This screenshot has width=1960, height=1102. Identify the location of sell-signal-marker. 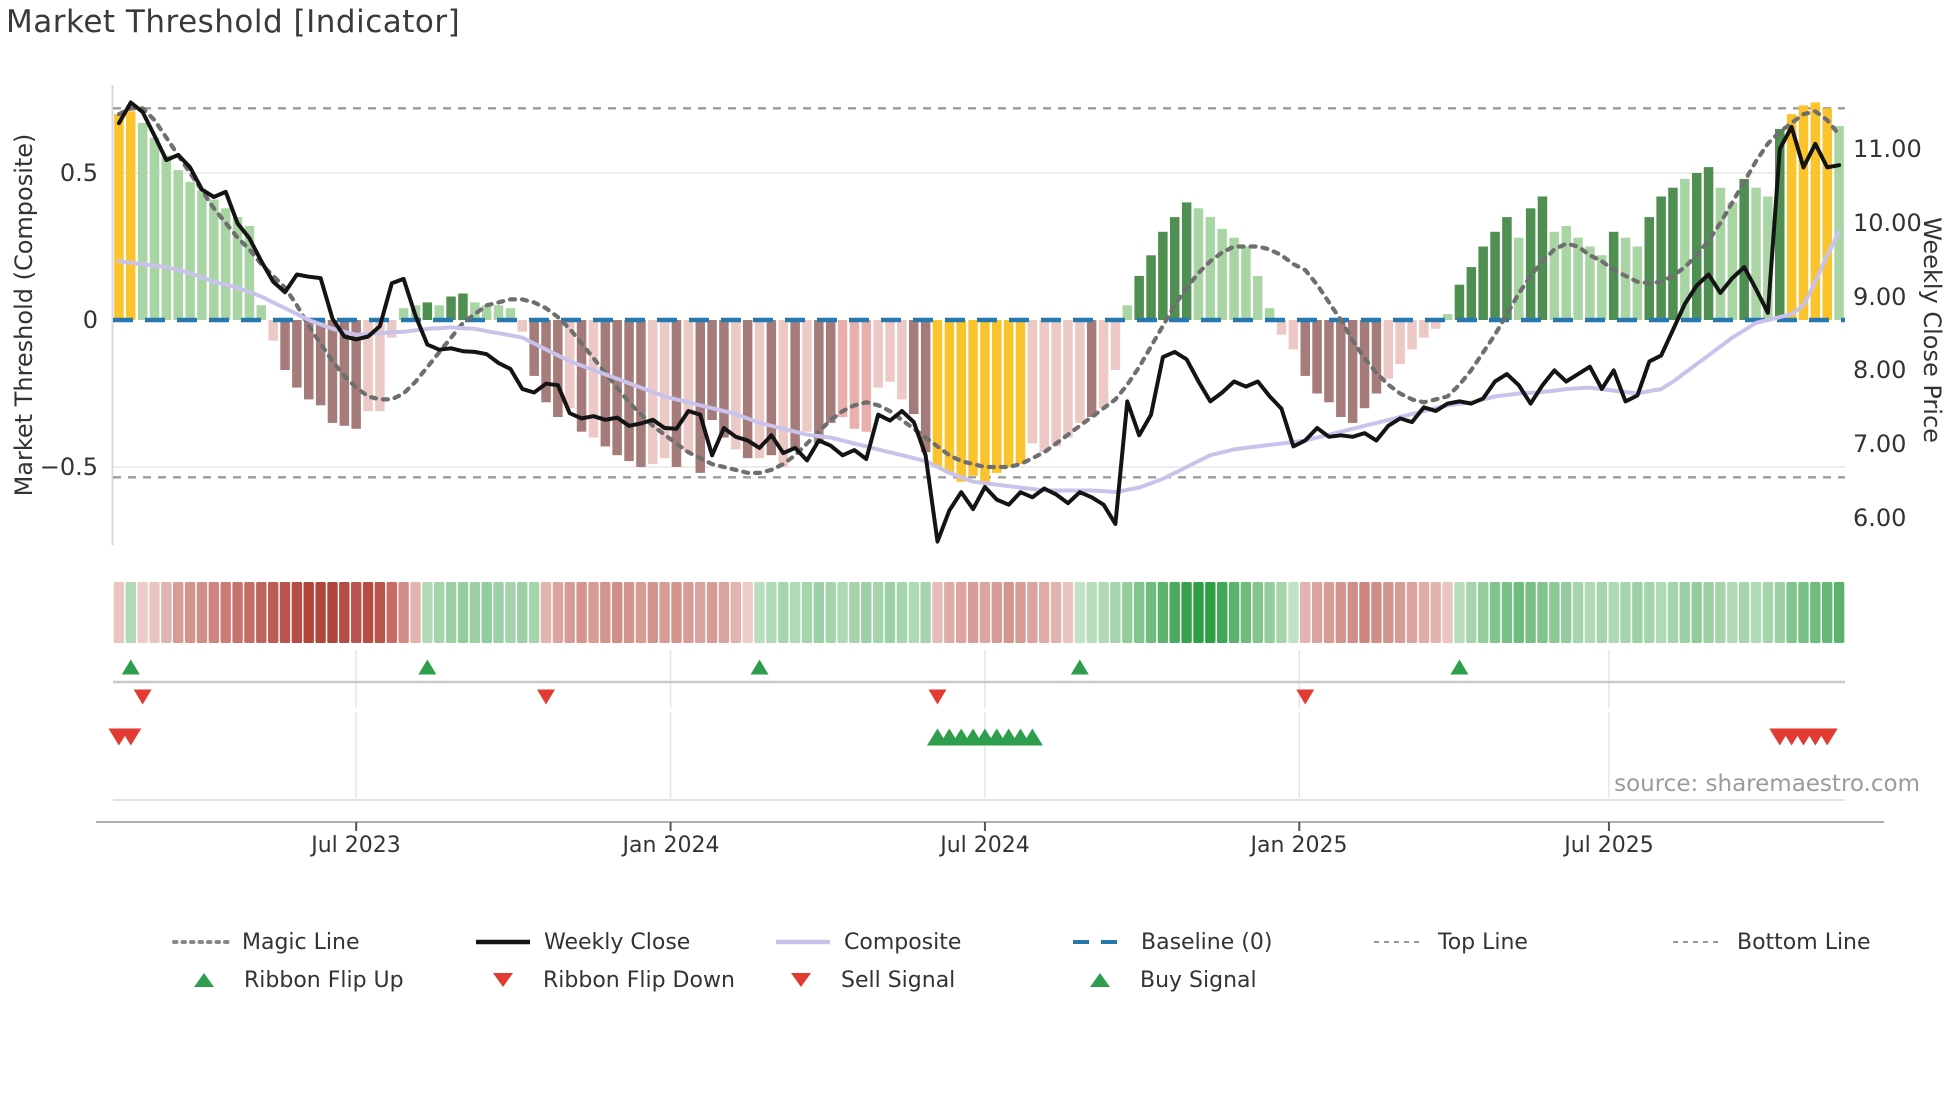
(131, 737).